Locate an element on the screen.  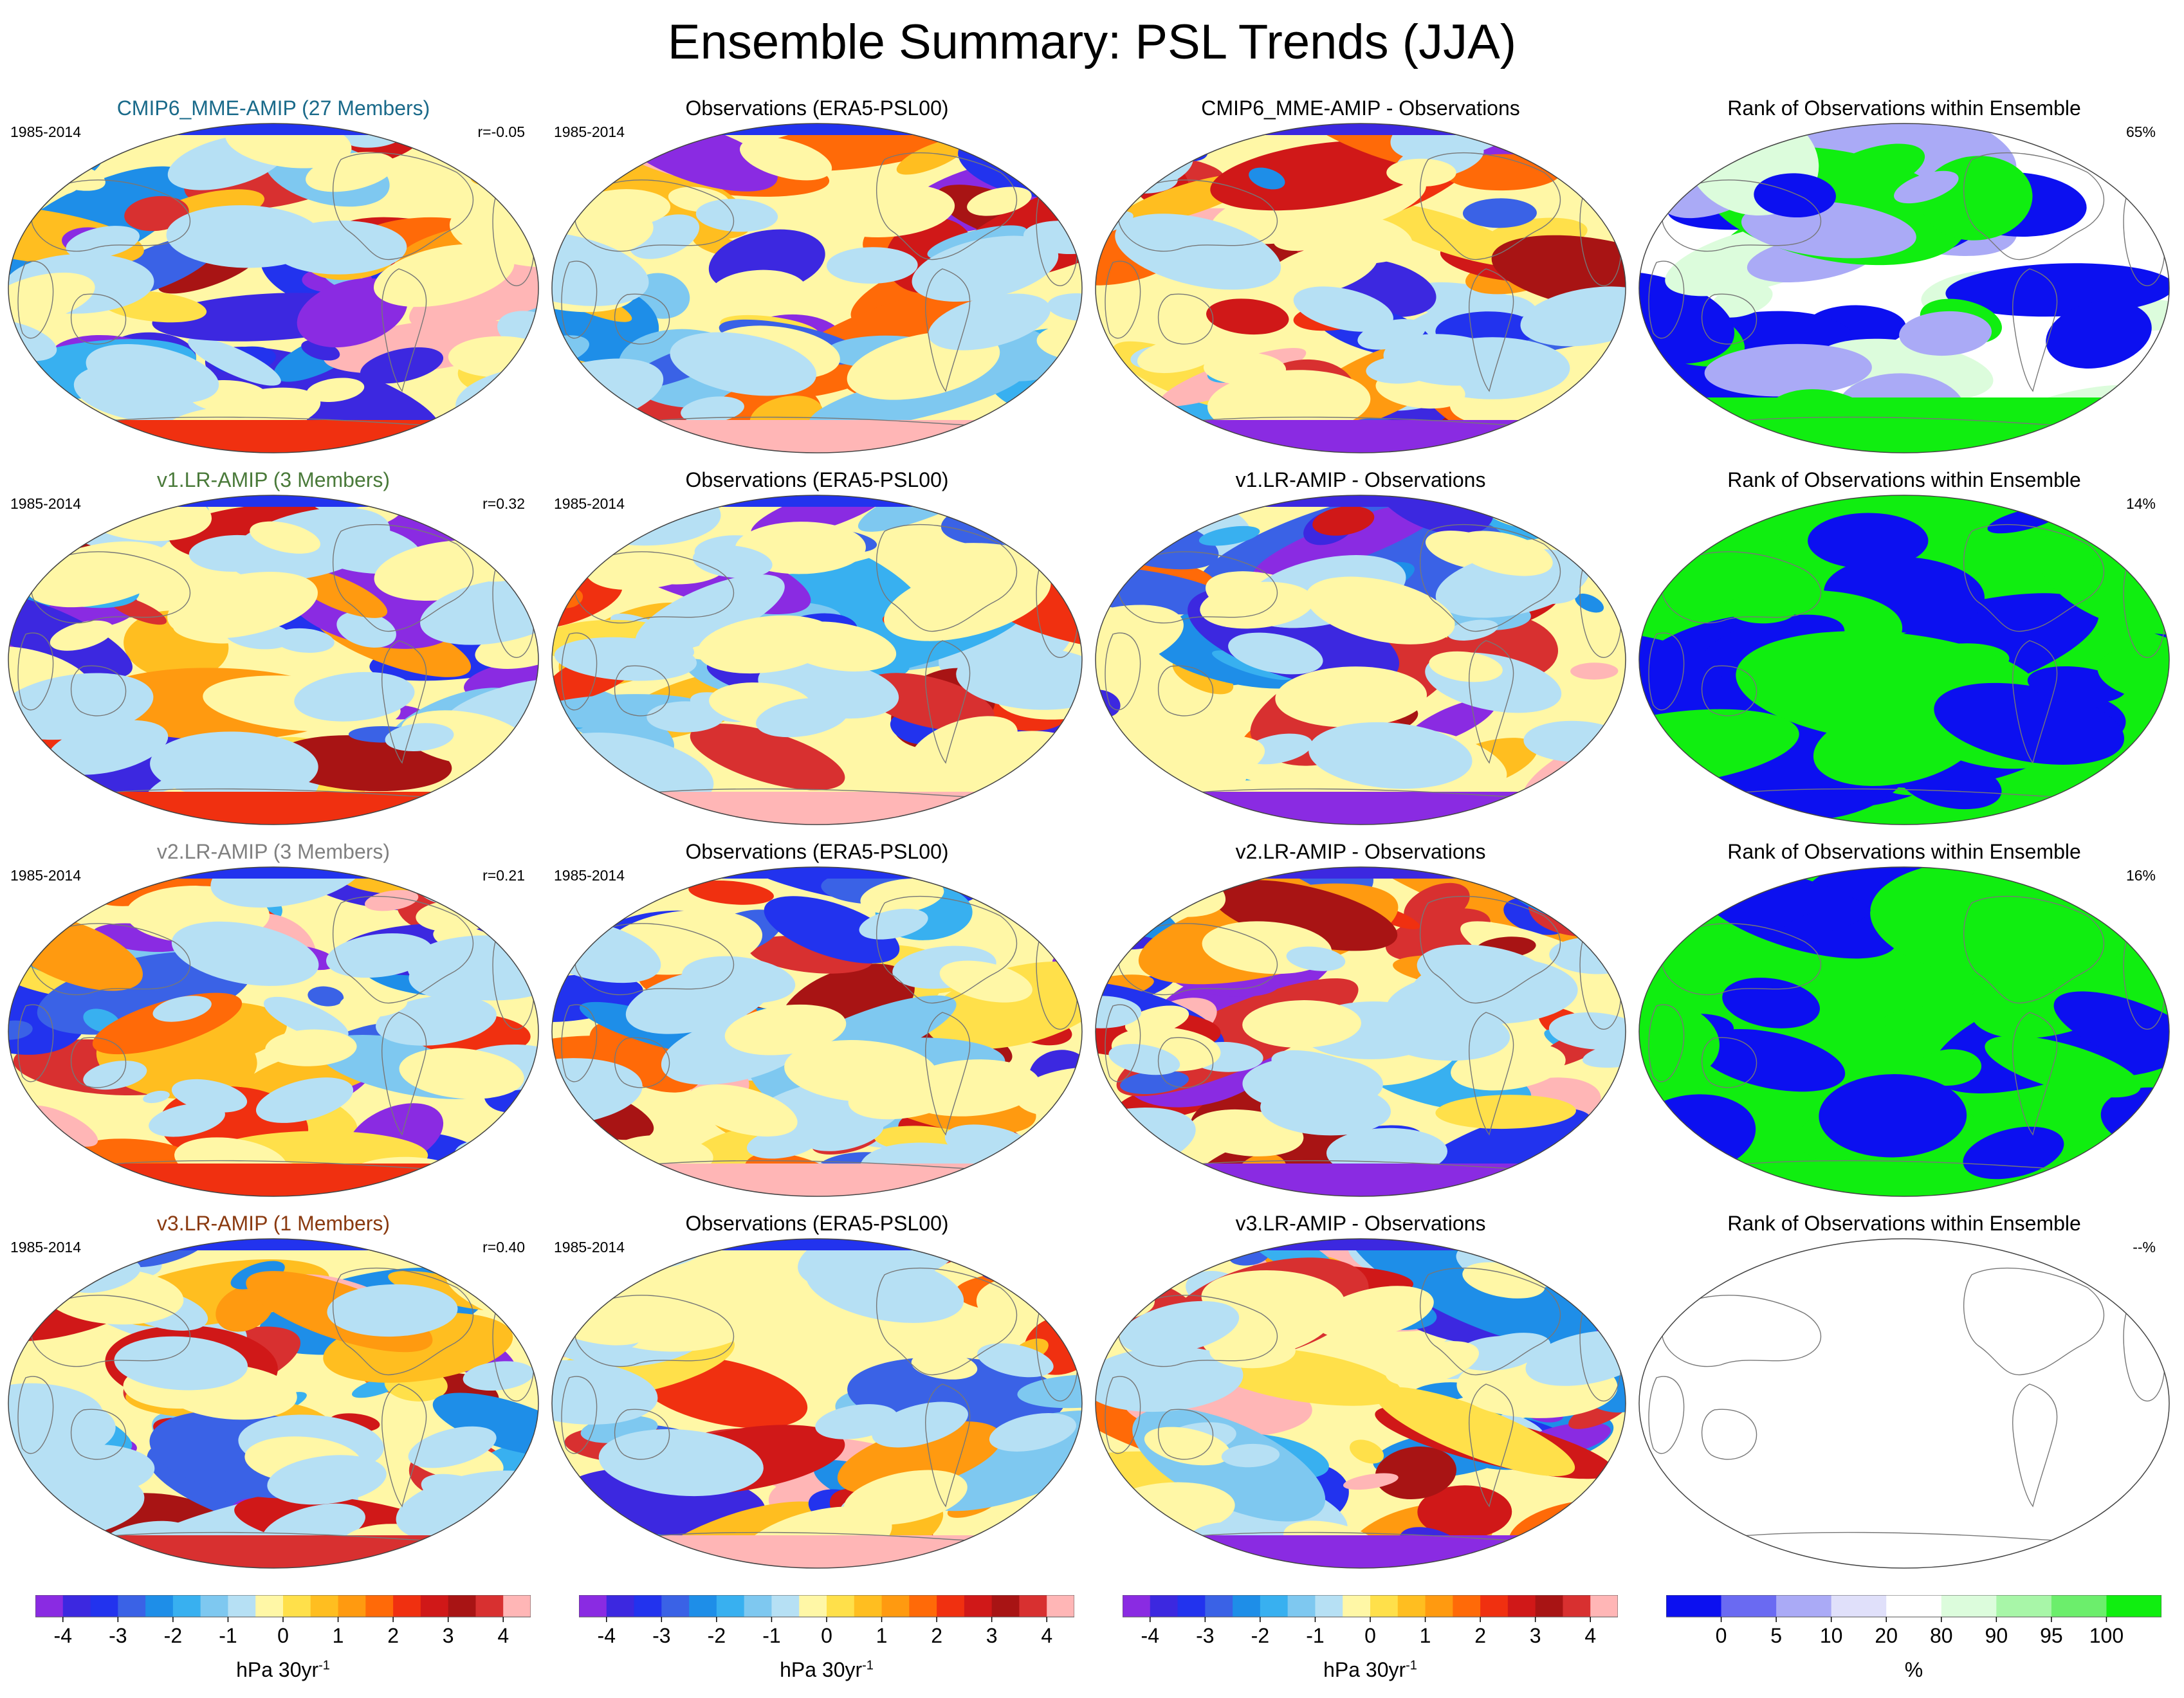
colorbar-tick-label: -3 is located at coordinates (118, 1635).